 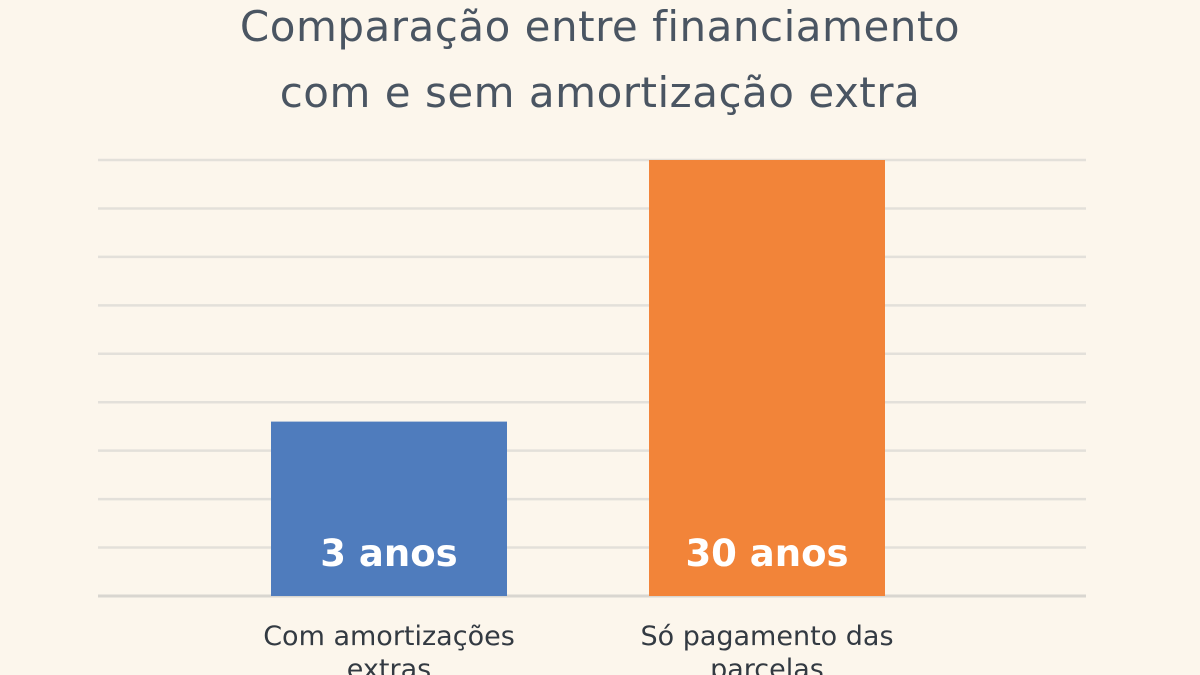 I want to click on category-label-line: Com amortizações, so click(x=389, y=636).